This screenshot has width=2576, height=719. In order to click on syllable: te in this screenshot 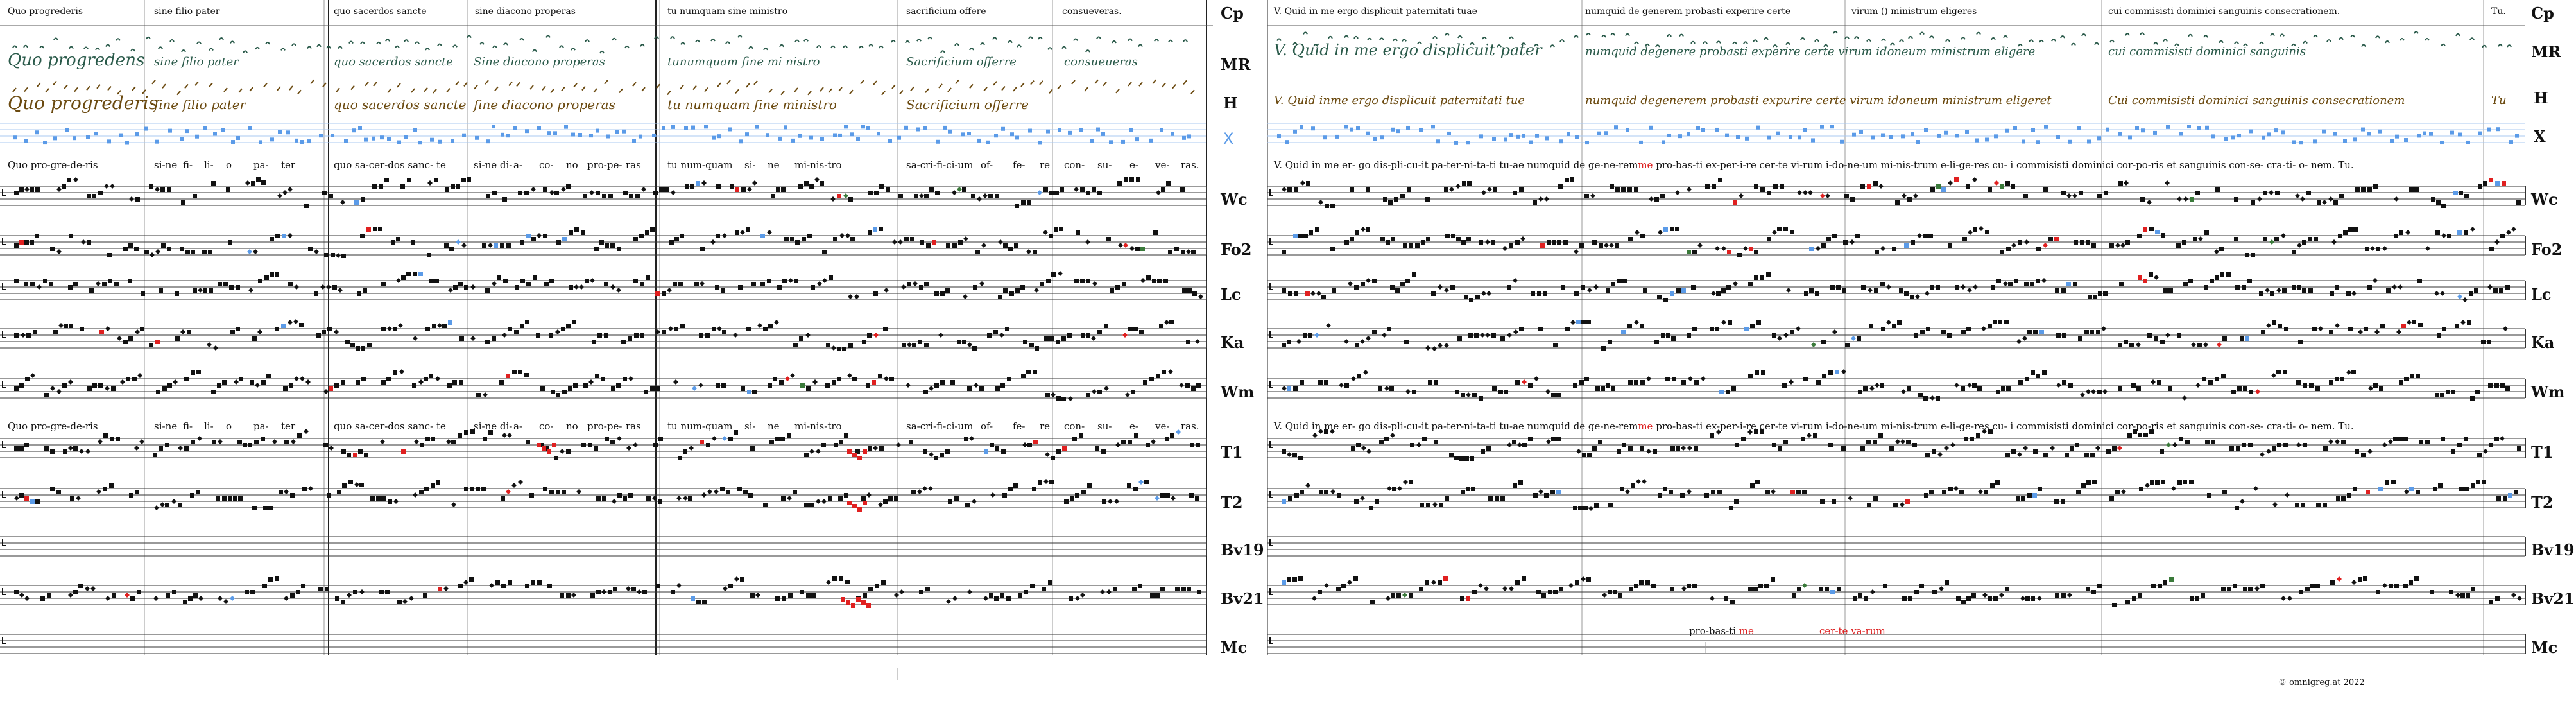, I will do `click(441, 165)`.